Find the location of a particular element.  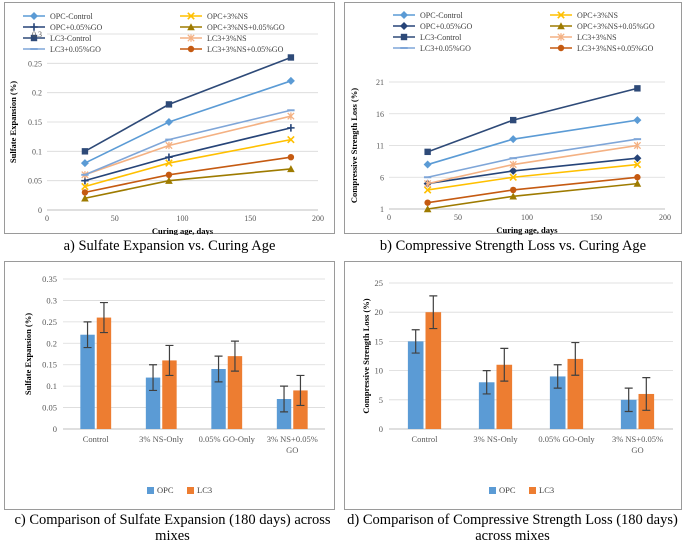

legend-label-lc3-3-ns: LC3+3%NS is located at coordinates (227, 38).